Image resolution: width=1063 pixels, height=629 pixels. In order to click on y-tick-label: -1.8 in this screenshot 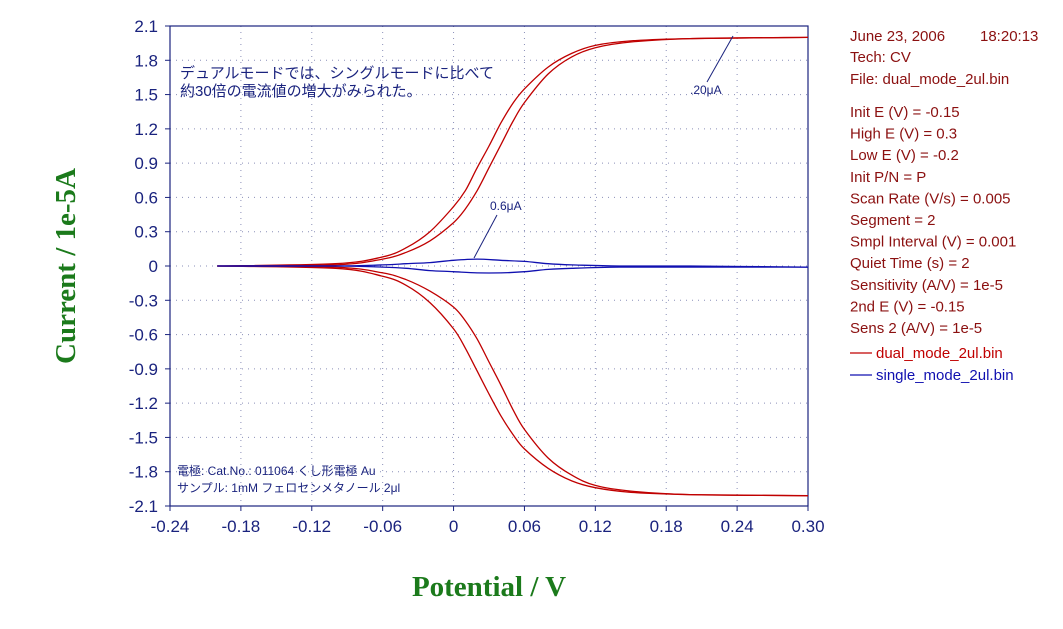, I will do `click(143, 472)`.